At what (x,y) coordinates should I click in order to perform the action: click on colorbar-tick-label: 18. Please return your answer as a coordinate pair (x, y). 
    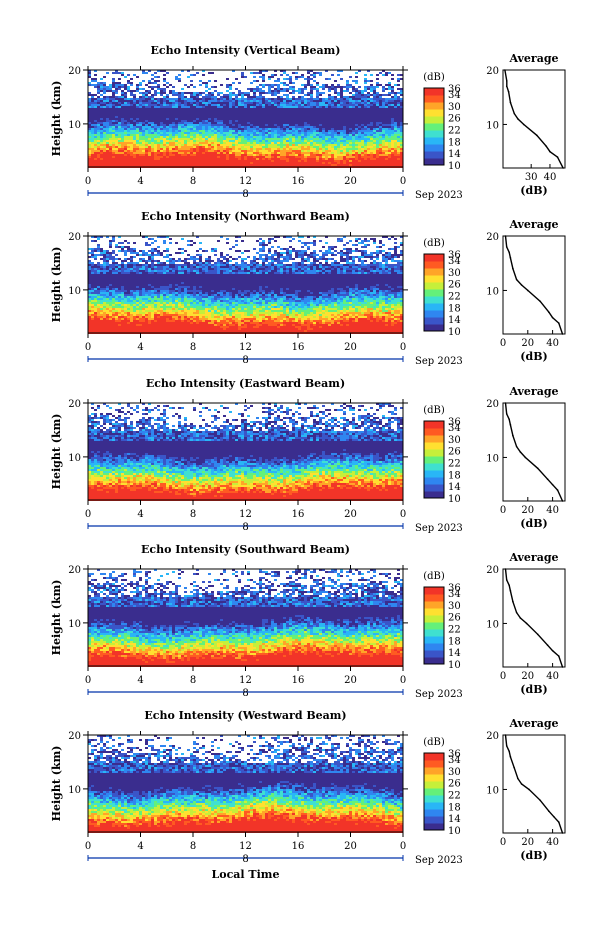
    Looking at the image, I should click on (454, 142).